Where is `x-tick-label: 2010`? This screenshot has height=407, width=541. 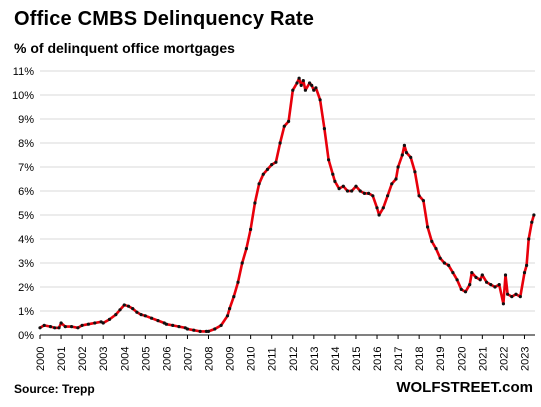 x-tick-label: 2010 is located at coordinates (252, 359).